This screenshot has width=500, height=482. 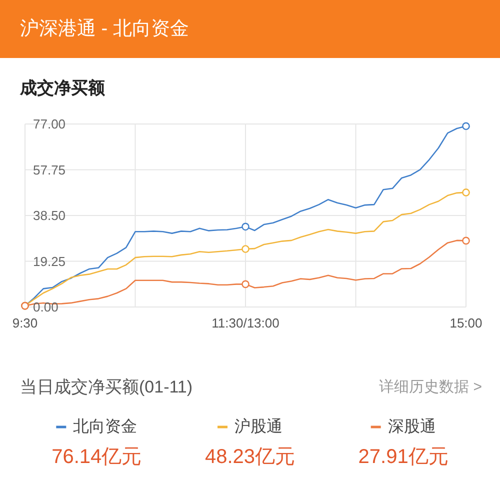 What do you see at coordinates (49, 170) in the screenshot?
I see `y-tick-label: 57.75` at bounding box center [49, 170].